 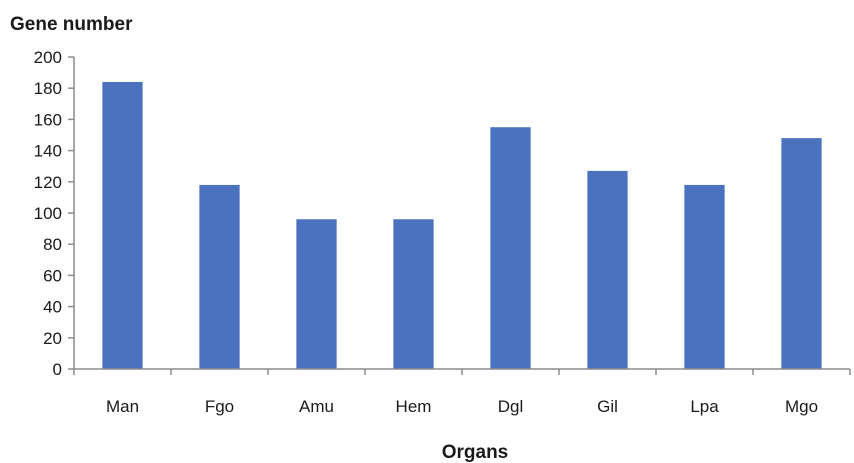 What do you see at coordinates (71, 24) in the screenshot?
I see `y-axis-title: Gene number` at bounding box center [71, 24].